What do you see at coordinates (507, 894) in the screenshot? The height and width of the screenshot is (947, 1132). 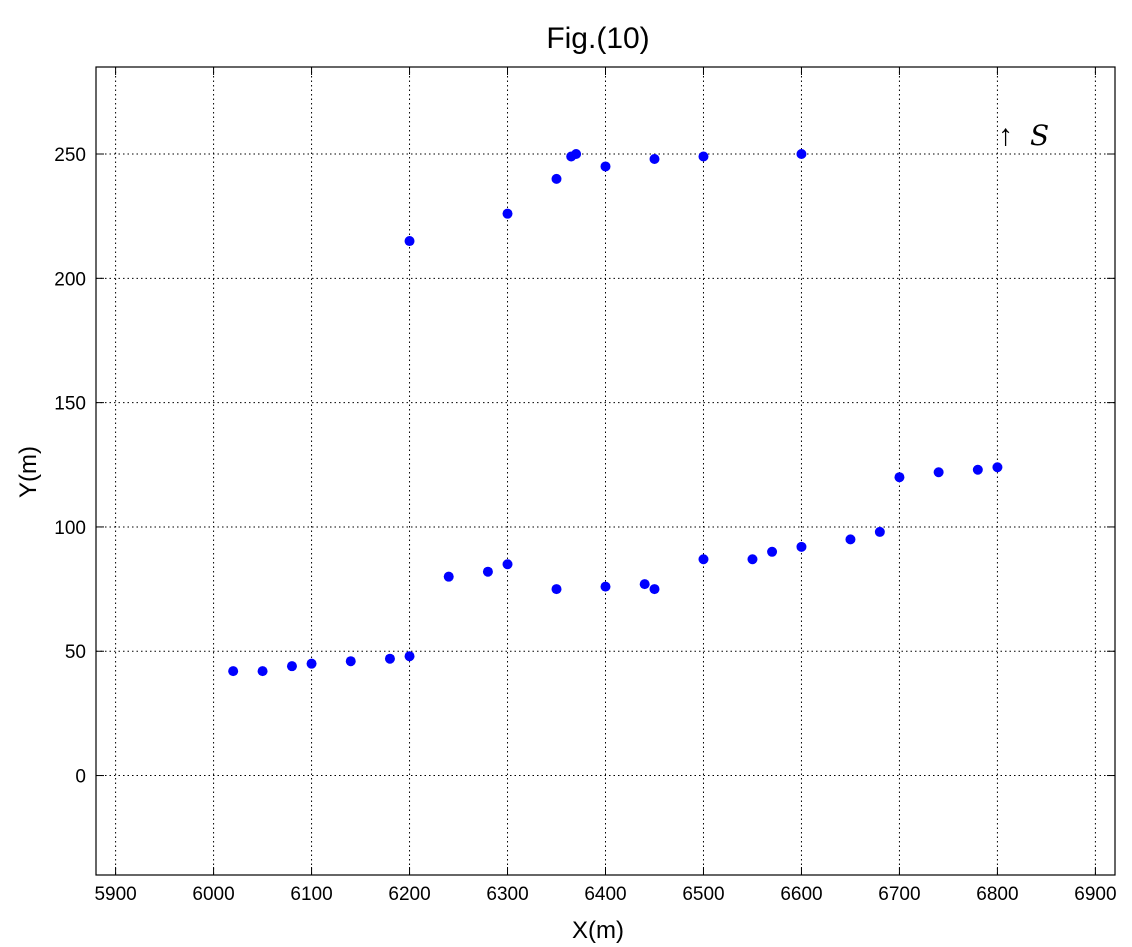 I see `x-tick-label: 6300` at bounding box center [507, 894].